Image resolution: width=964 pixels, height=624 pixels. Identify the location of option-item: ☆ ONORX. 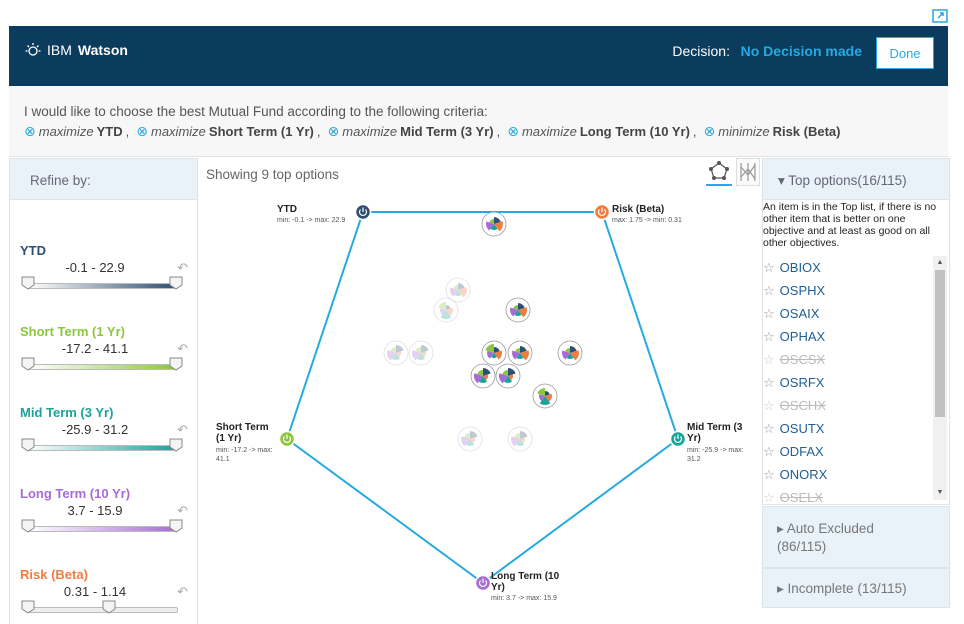
(848, 474).